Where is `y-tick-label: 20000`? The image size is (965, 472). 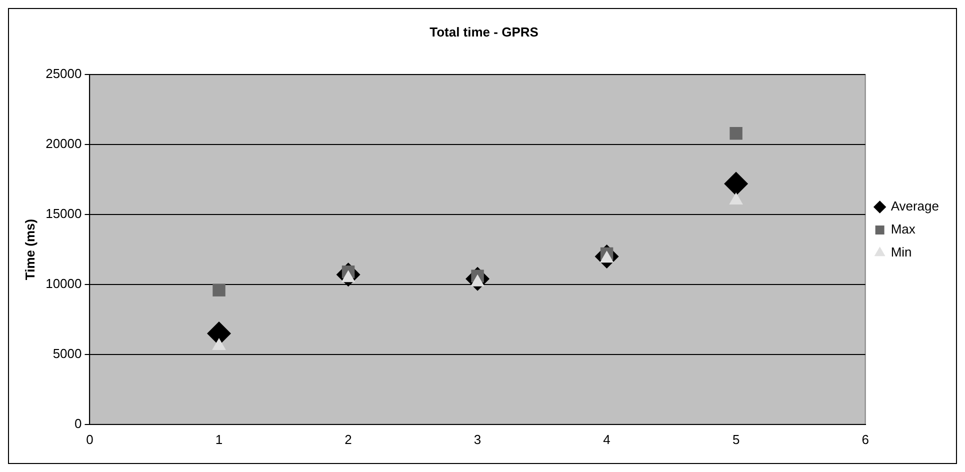 y-tick-label: 20000 is located at coordinates (64, 144).